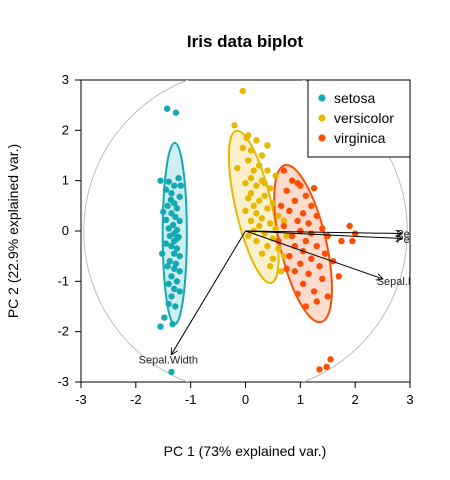  I want to click on x-tick-label: -2, so click(136, 399).